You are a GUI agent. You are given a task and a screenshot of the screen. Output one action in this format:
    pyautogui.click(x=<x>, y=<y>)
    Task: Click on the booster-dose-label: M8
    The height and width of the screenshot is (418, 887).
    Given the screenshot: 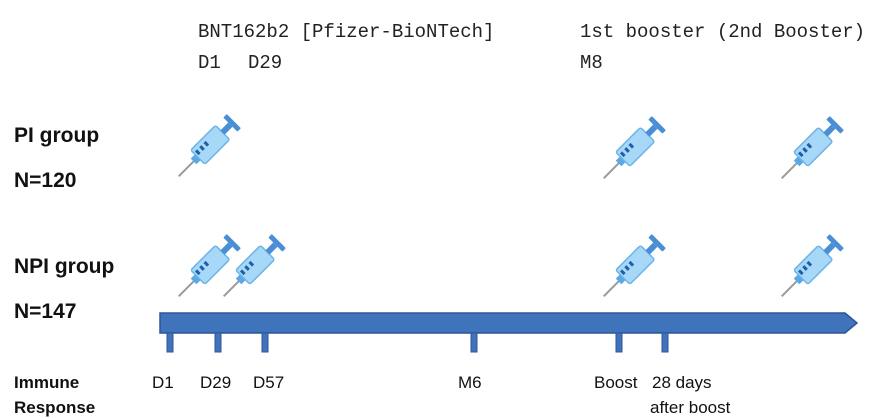 What is the action you would take?
    pyautogui.click(x=591, y=63)
    